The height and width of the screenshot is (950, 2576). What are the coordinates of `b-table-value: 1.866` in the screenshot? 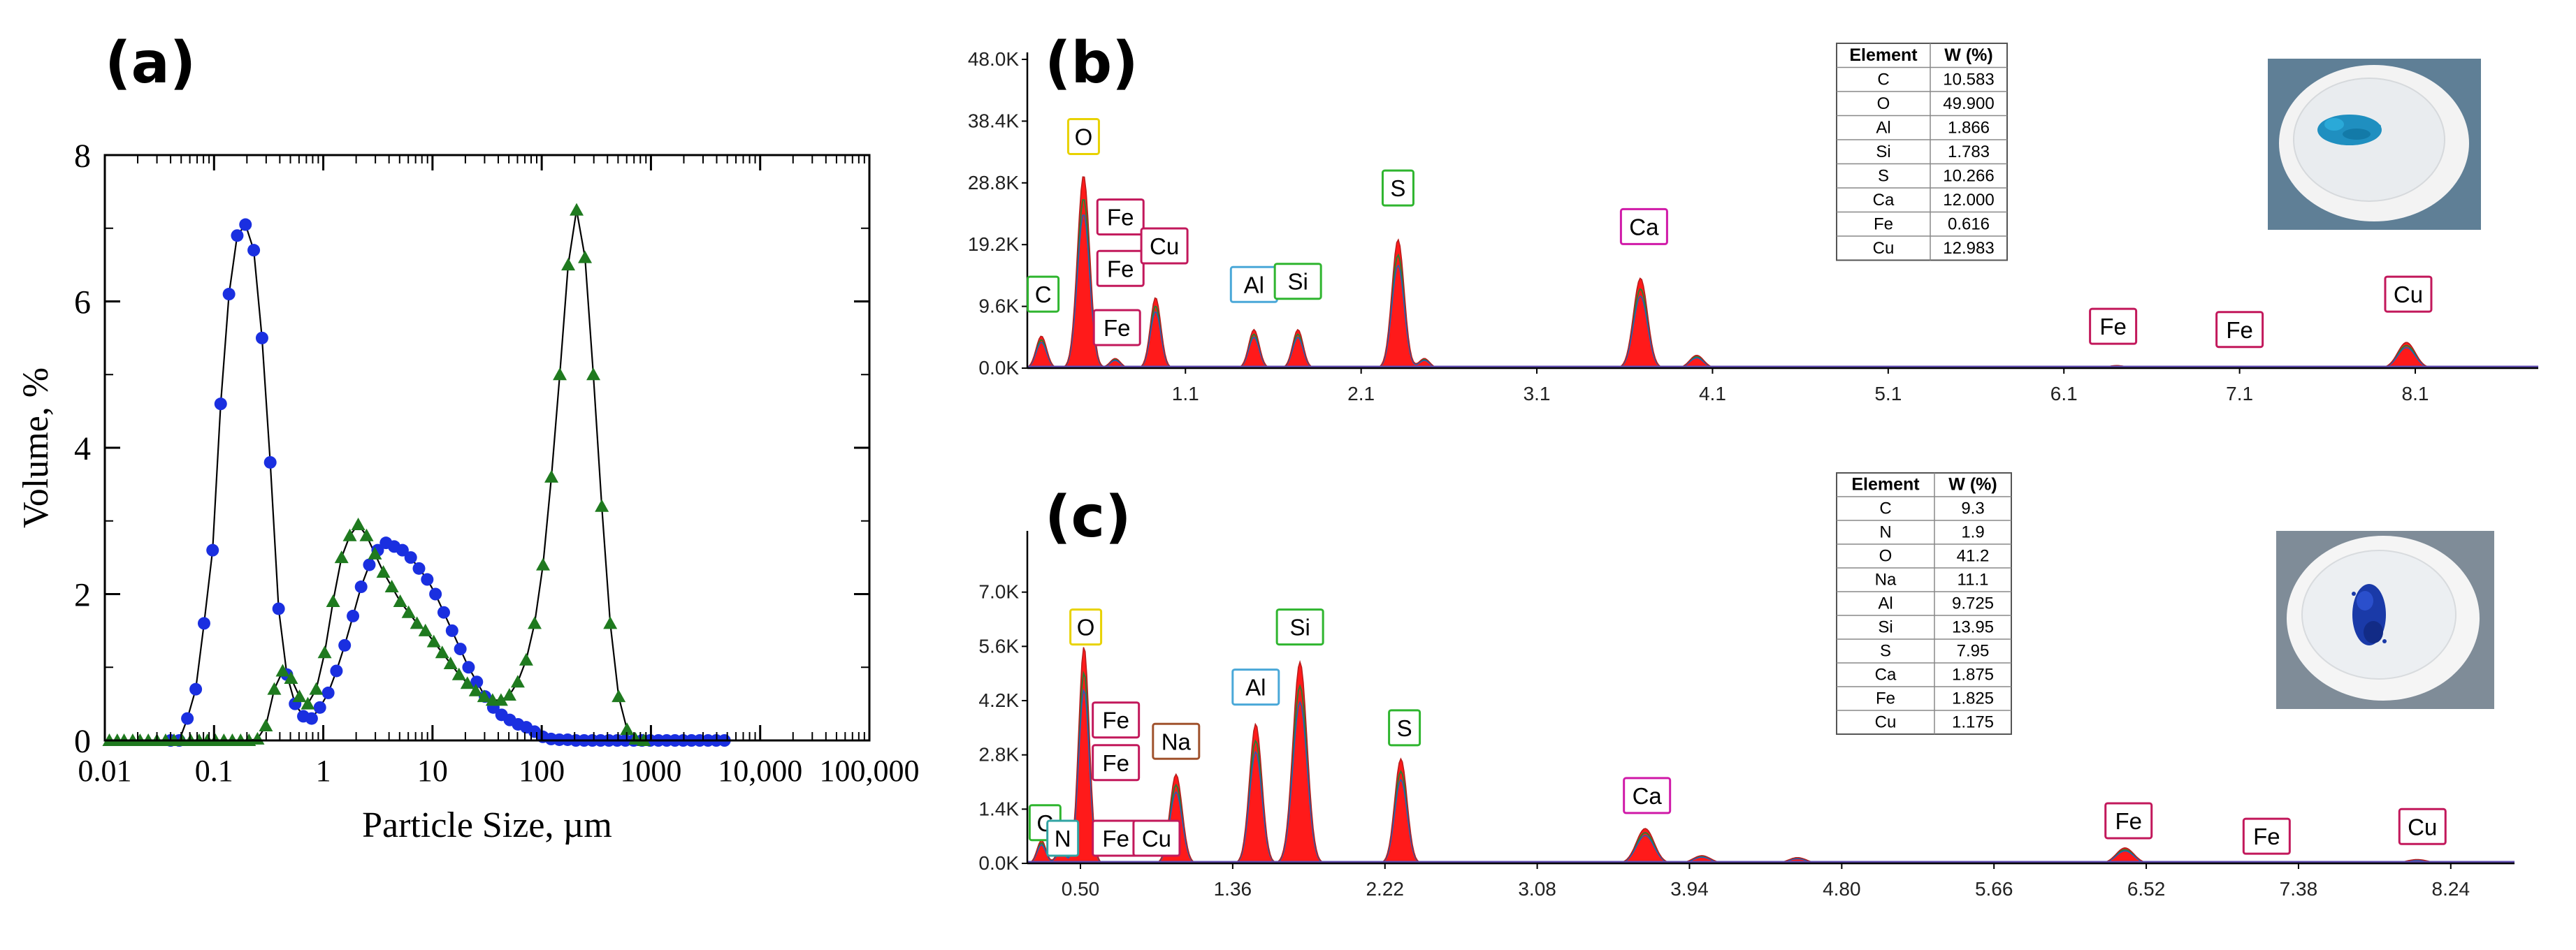 It's located at (1969, 127).